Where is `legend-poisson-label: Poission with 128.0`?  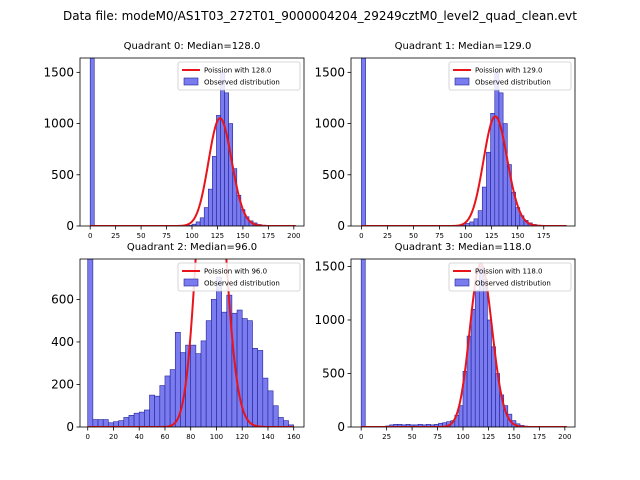 legend-poisson-label: Poission with 128.0 is located at coordinates (238, 71).